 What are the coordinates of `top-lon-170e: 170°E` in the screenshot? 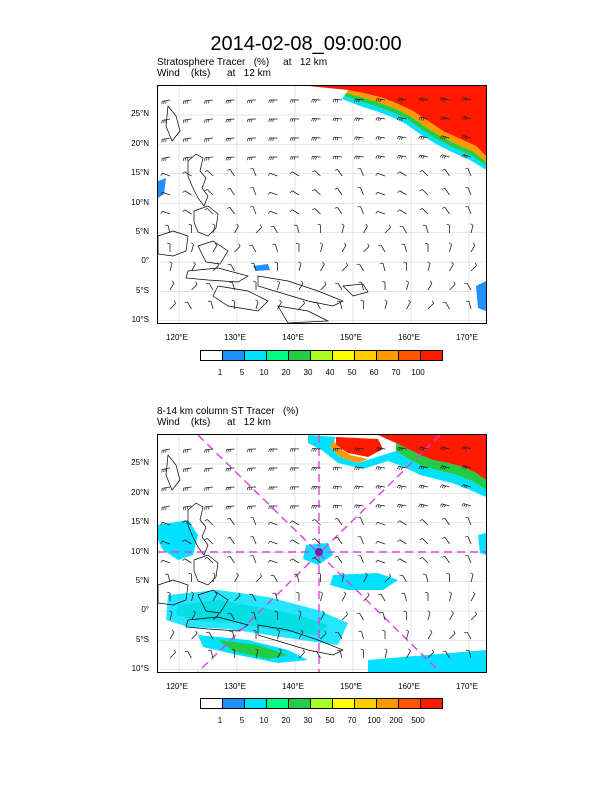 It's located at (467, 337).